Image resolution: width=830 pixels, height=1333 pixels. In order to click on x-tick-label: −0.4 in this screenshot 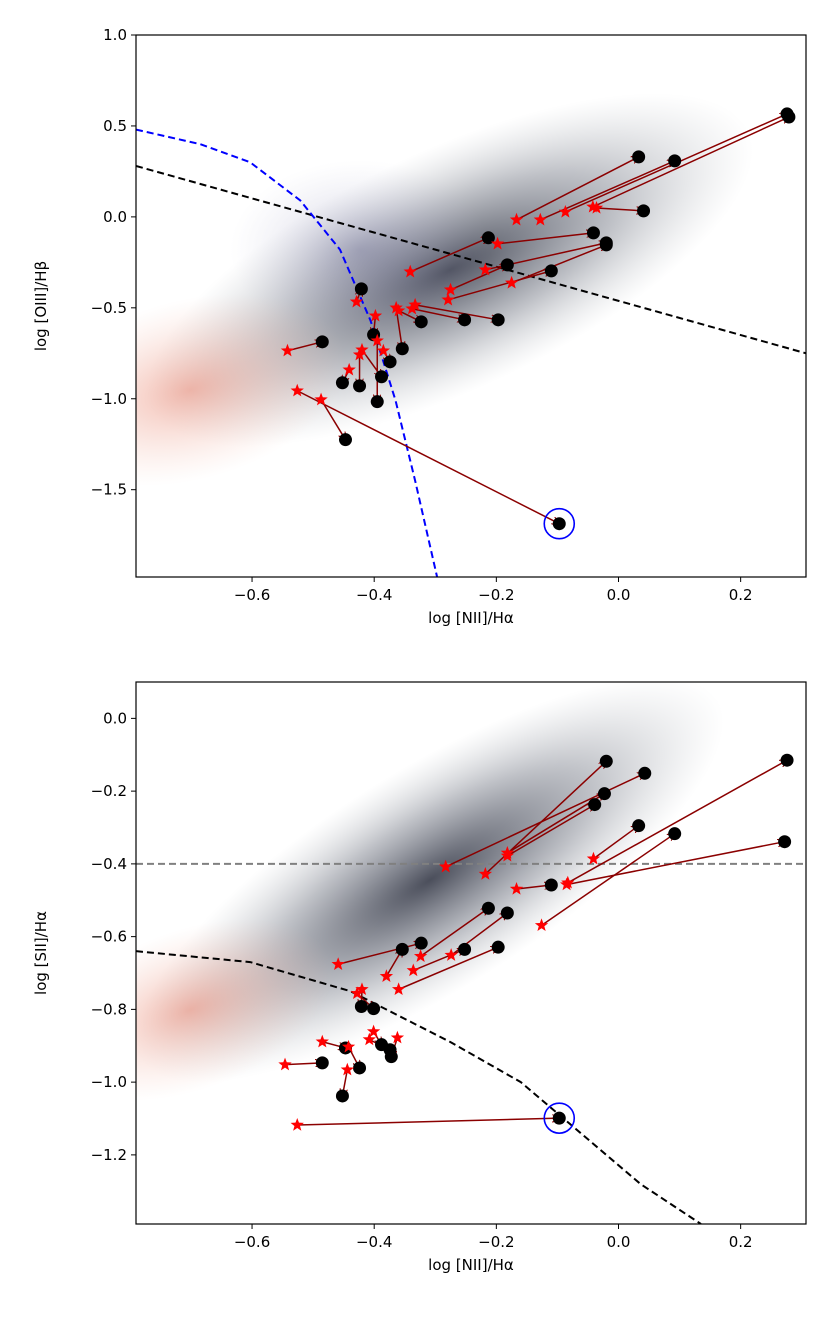, I will do `click(374, 595)`.